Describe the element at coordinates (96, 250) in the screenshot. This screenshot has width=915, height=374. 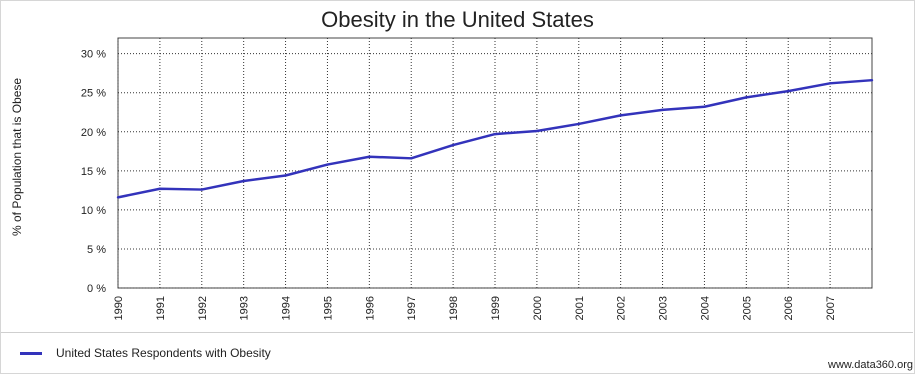
I see `y-tick-label: 5 %` at that location.